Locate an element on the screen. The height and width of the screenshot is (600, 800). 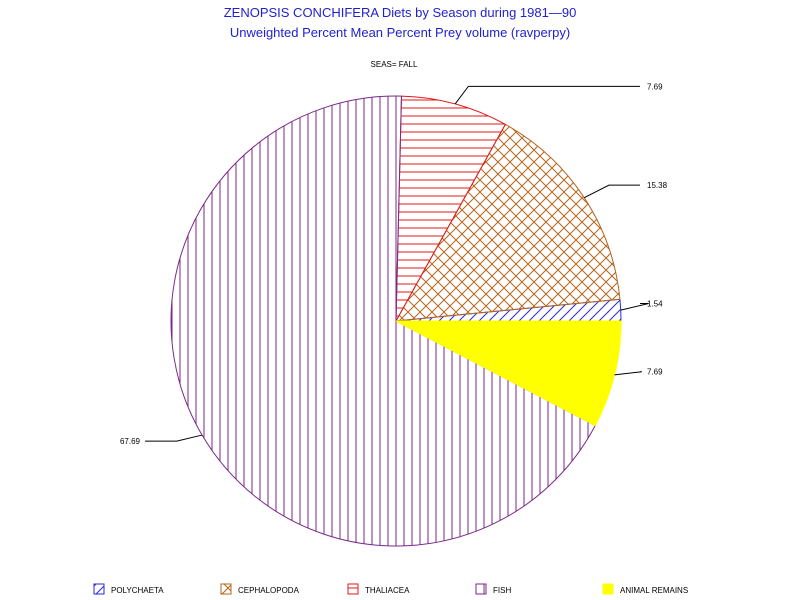
legend-label-animal-remains: ANIMAL REMAINS is located at coordinates (654, 590).